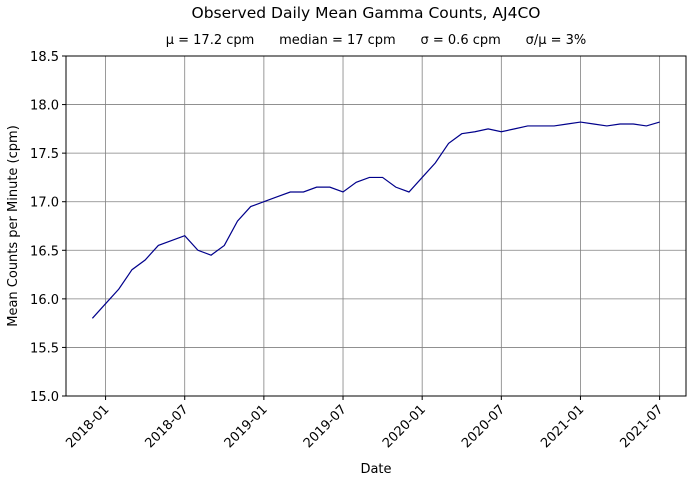 This screenshot has height=482, width=692. I want to click on chart-title: Observed Daily Mean Gamma Counts, AJ4CO, so click(366, 13).